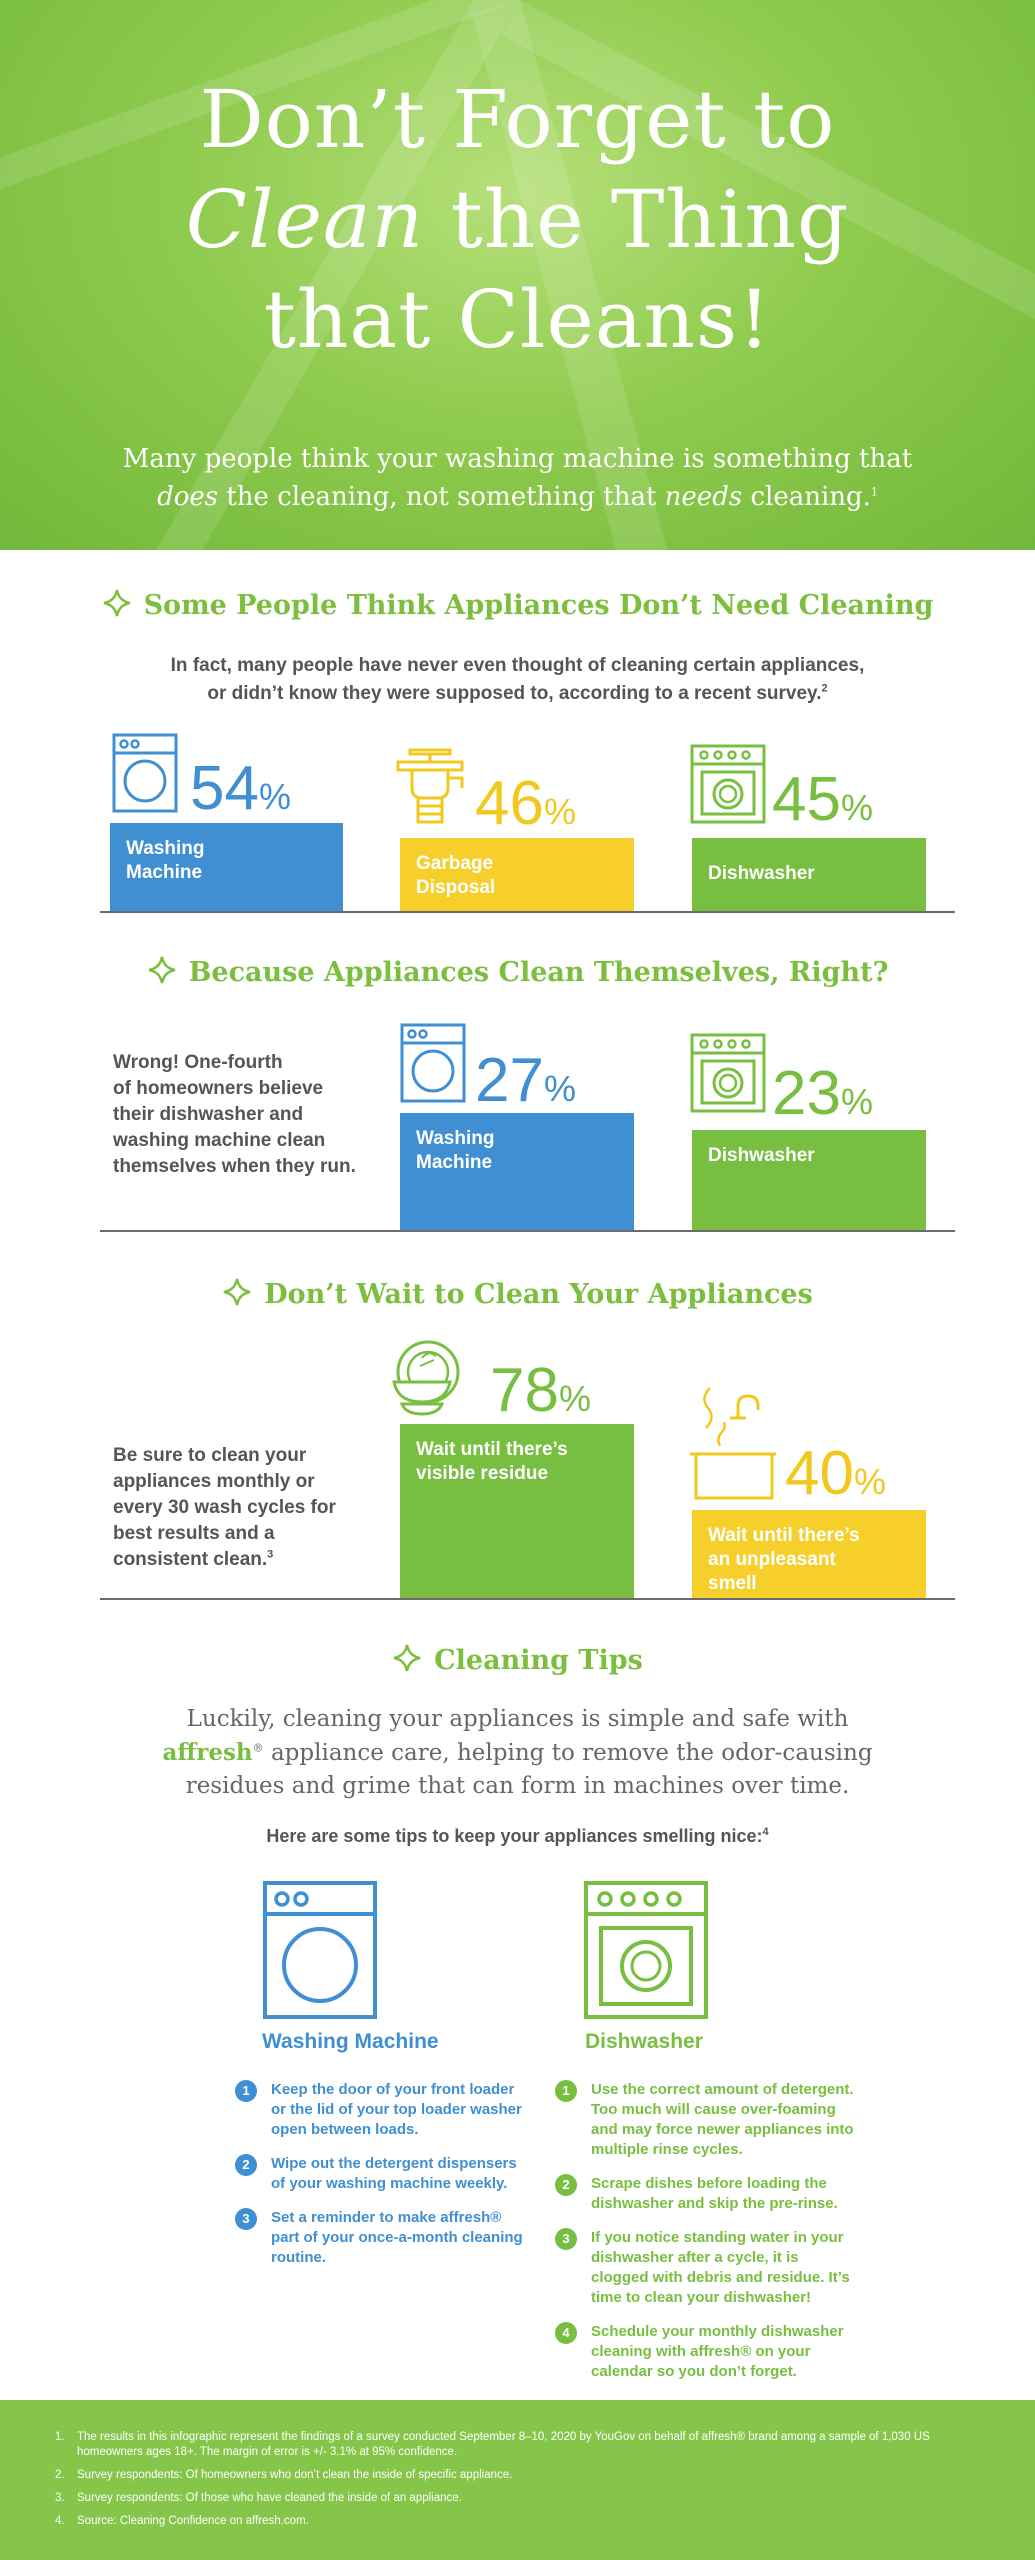 The image size is (1035, 2560). What do you see at coordinates (226, 867) in the screenshot?
I see `stat-bar-washing-machine: Washing Machine` at bounding box center [226, 867].